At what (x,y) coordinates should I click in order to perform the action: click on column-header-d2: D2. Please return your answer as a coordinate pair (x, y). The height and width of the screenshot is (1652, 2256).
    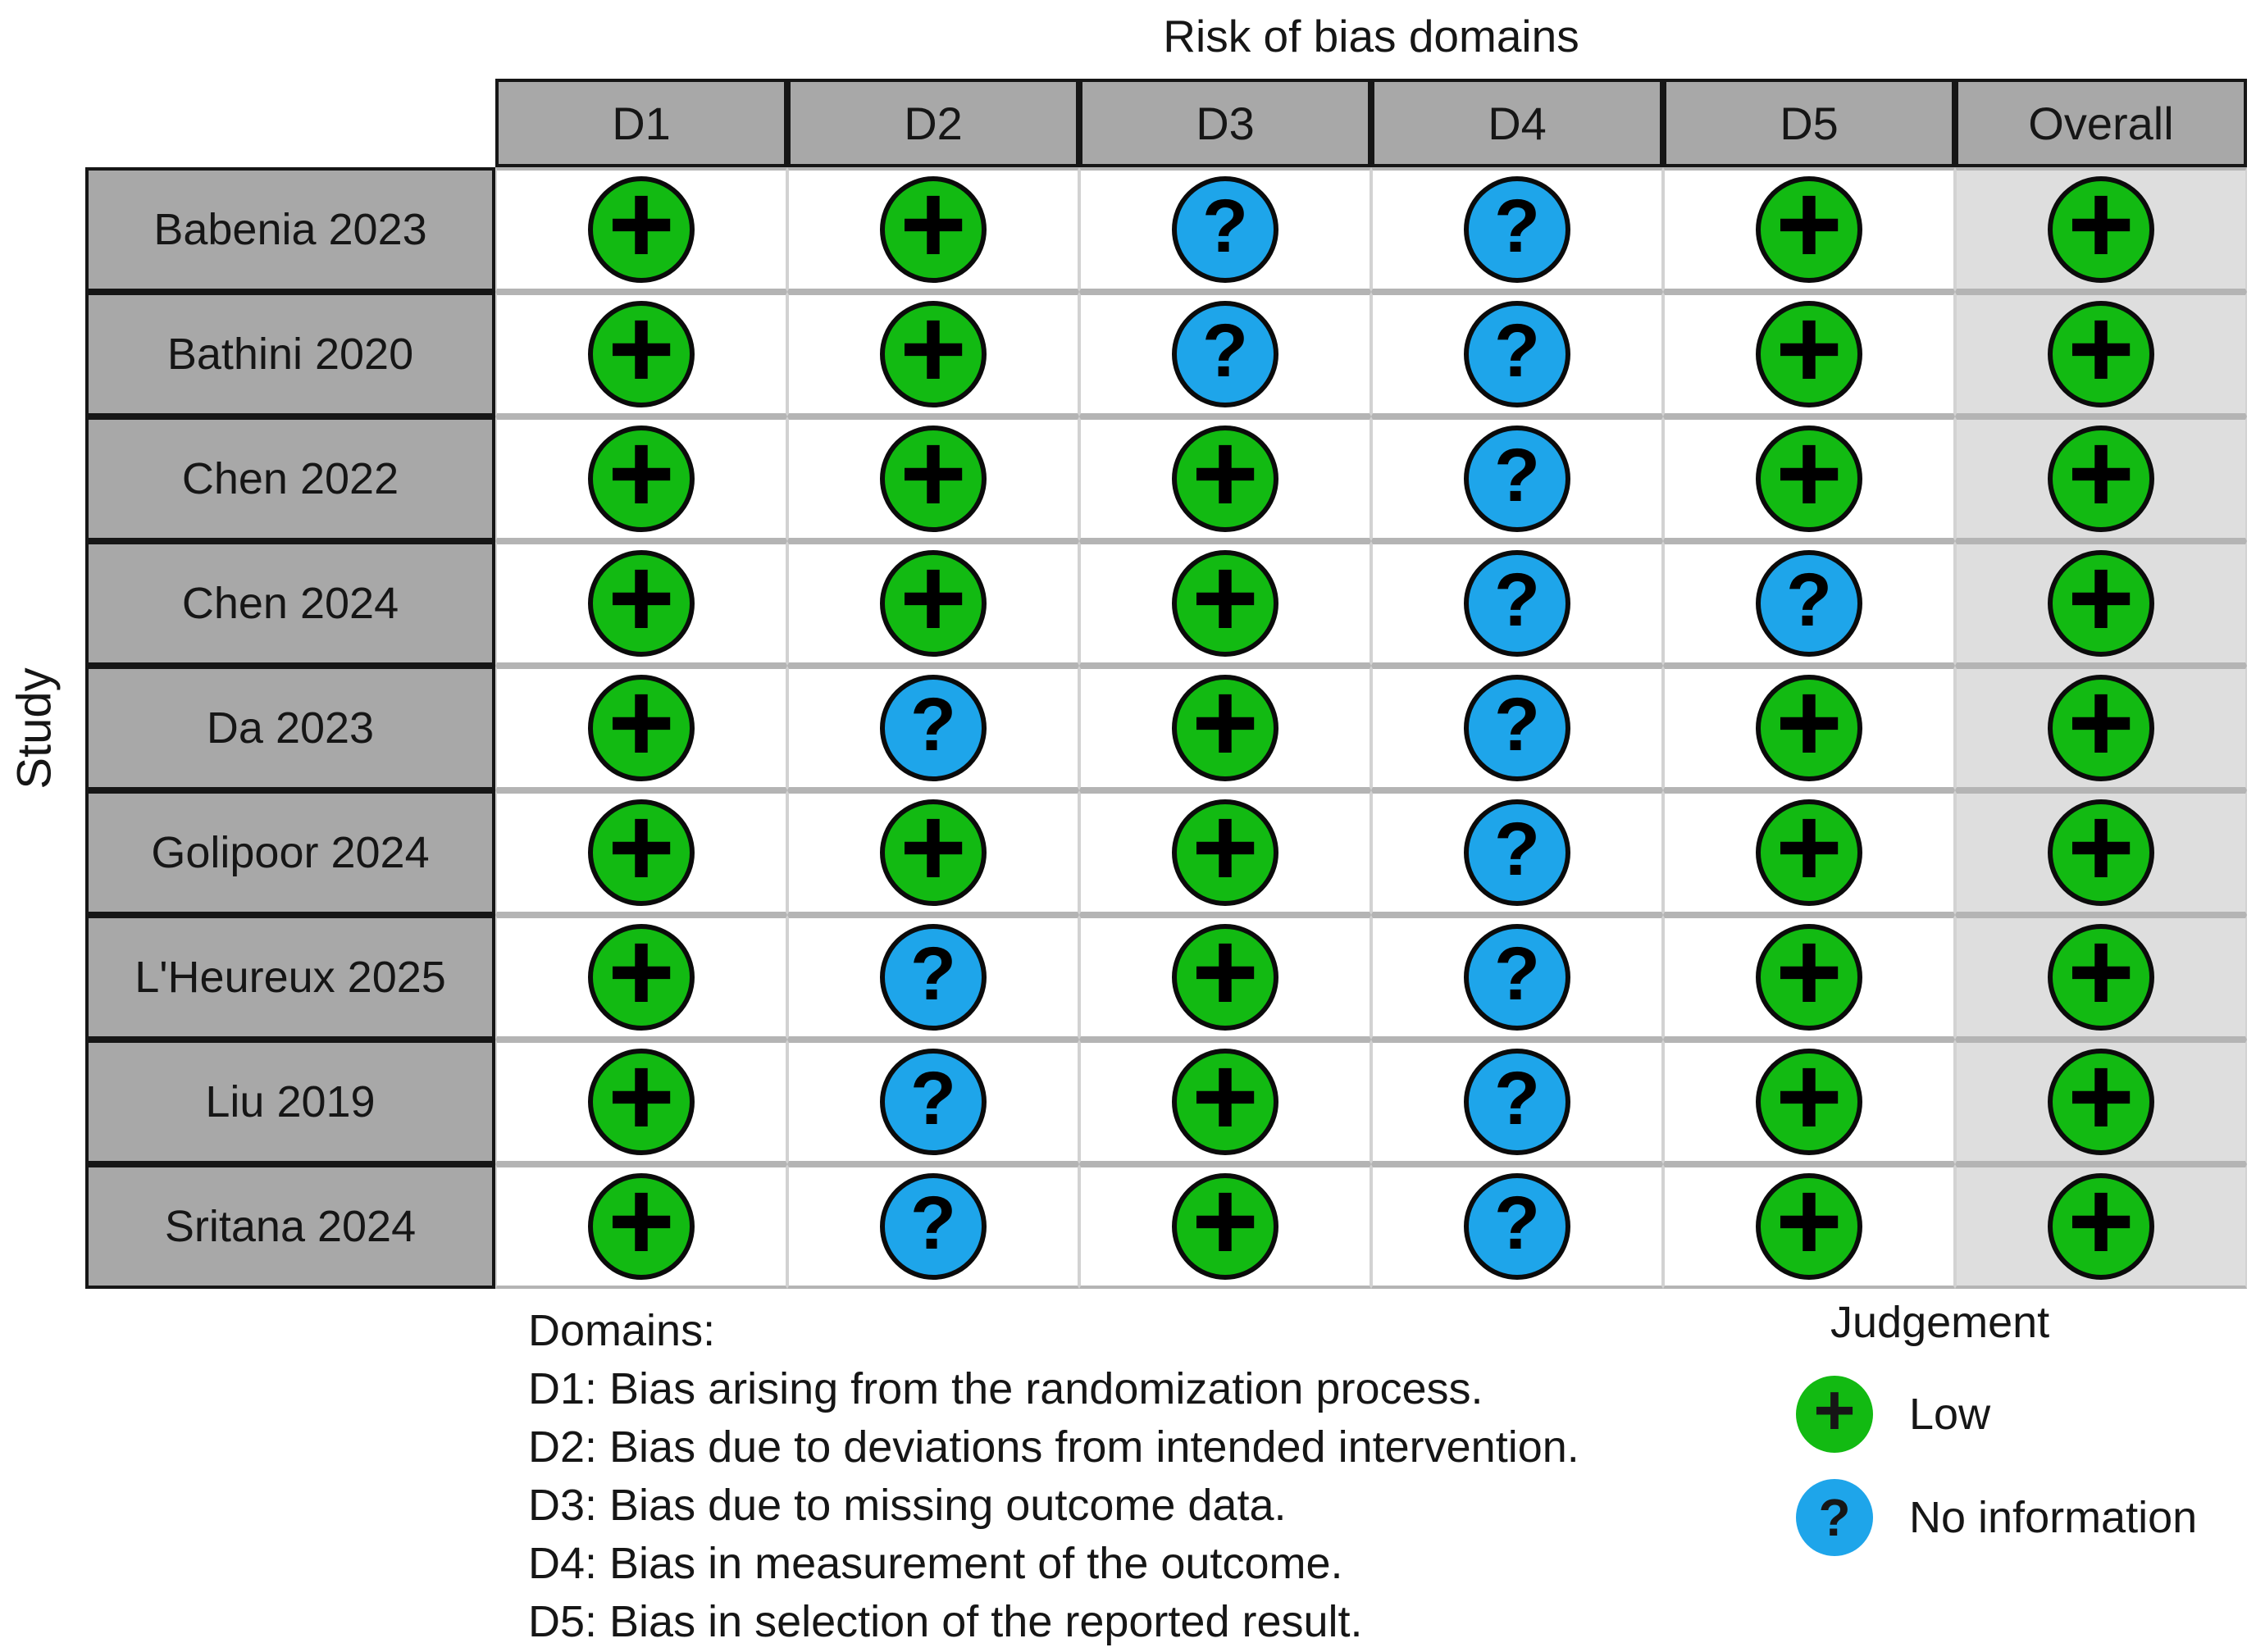
    Looking at the image, I should click on (933, 123).